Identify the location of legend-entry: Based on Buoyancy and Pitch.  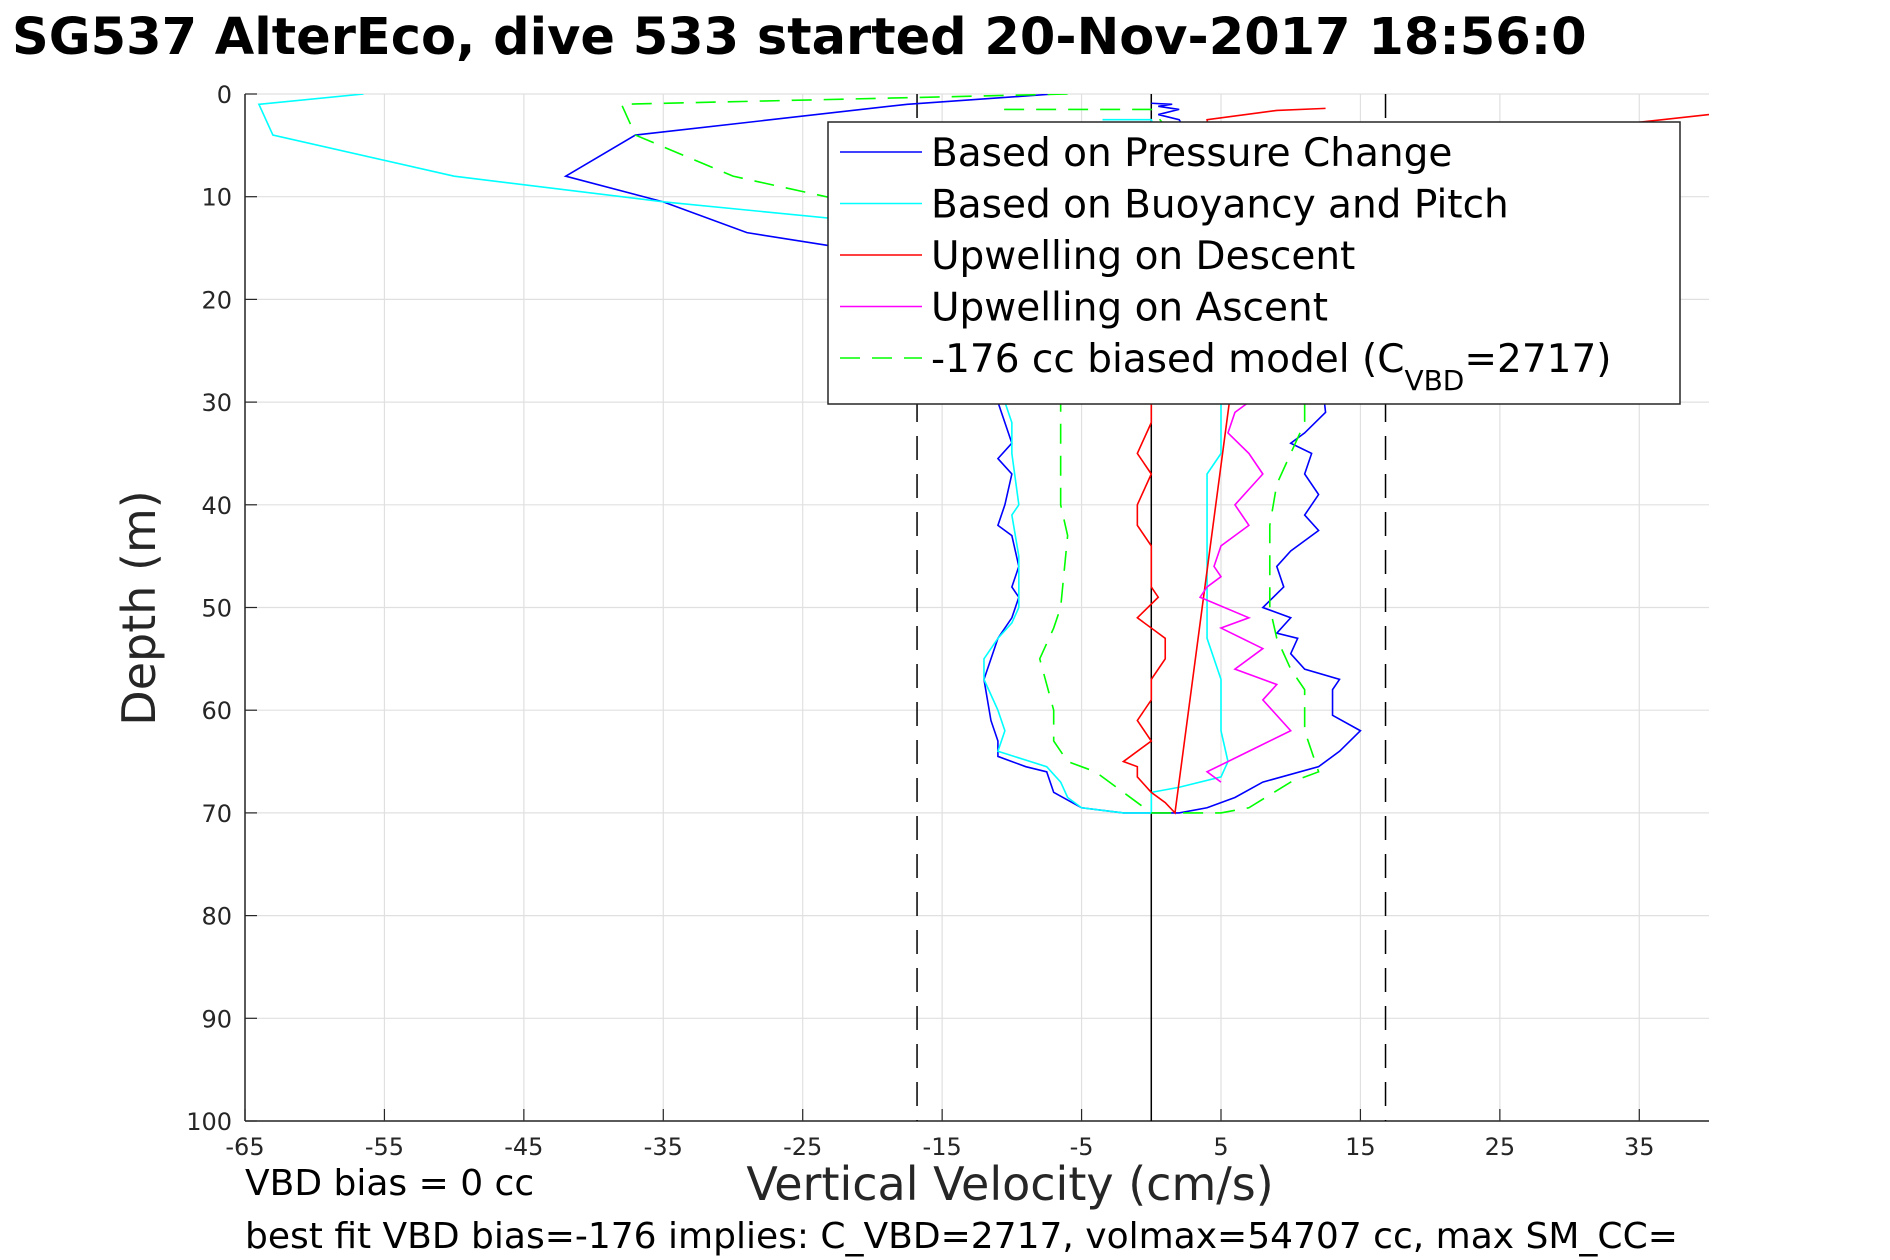
(1220, 205).